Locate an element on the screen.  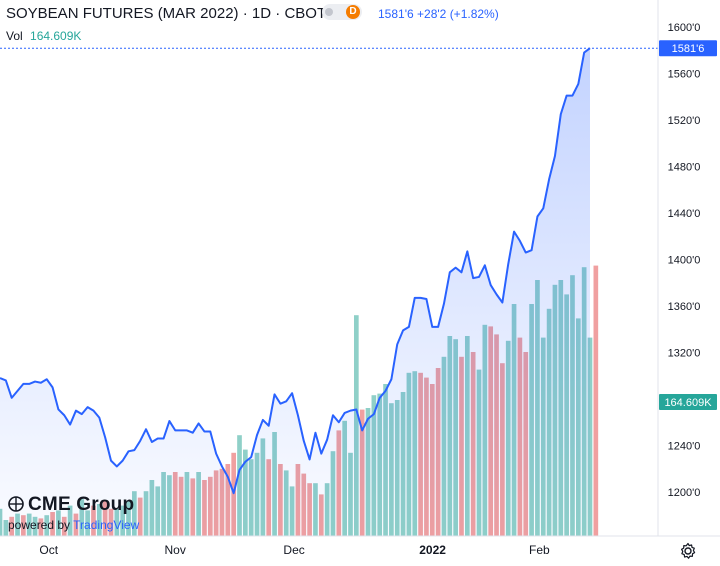
powered-by: powered by TradingView is located at coordinates (73, 525).